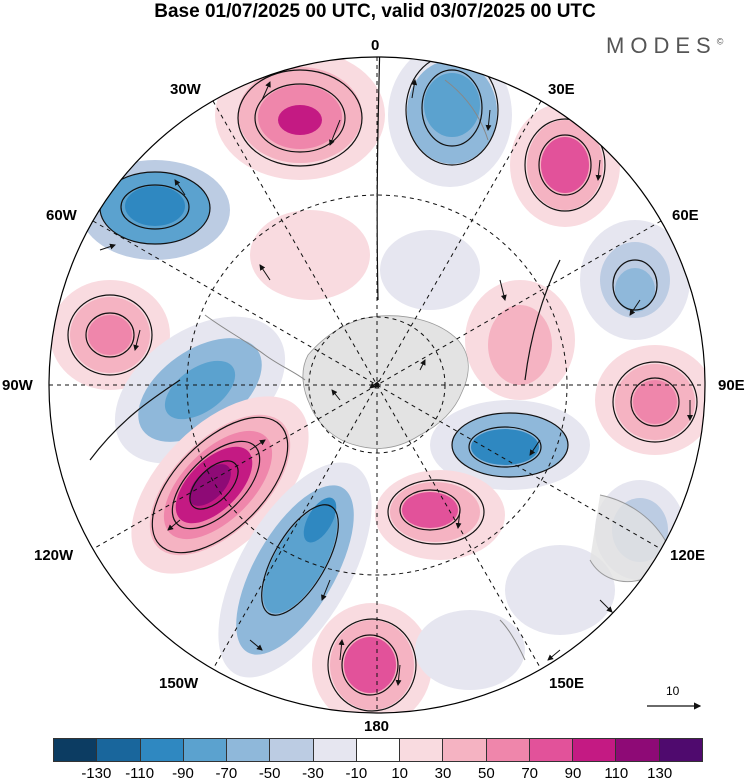  I want to click on label-90e: 90E, so click(731, 385).